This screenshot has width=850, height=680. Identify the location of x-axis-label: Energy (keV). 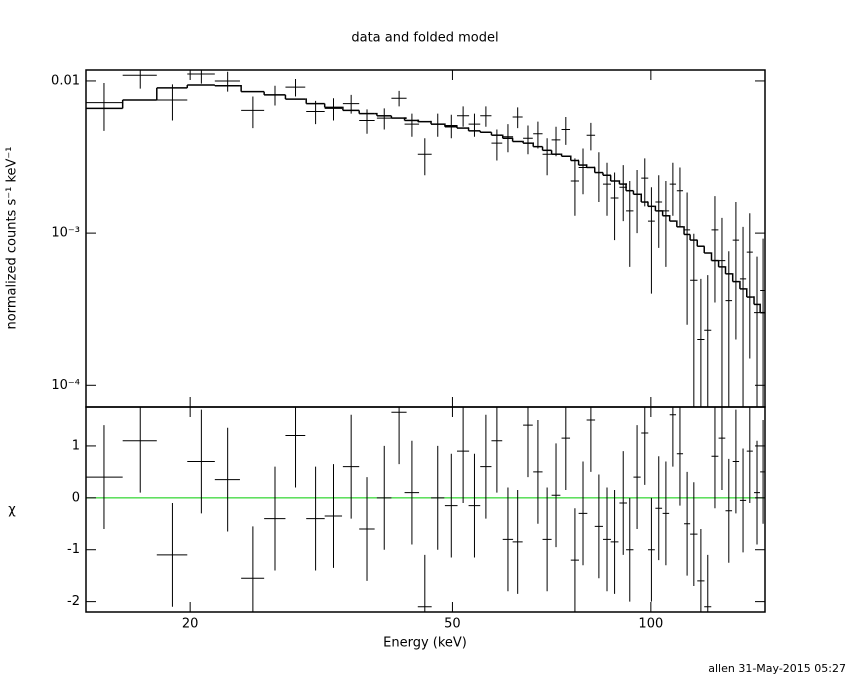
(425, 643).